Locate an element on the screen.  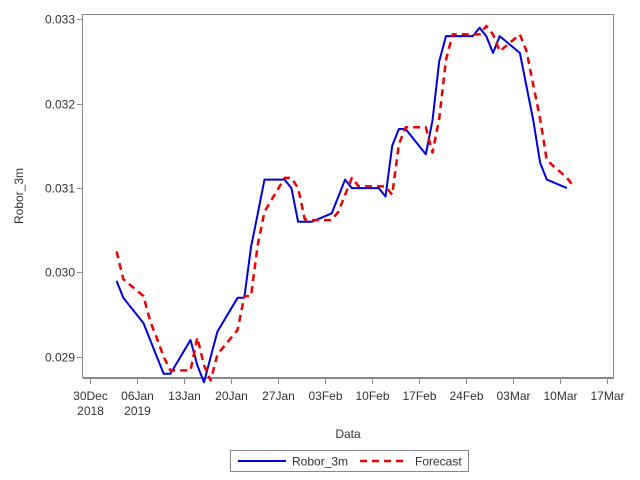
x-tick-label: 30Dec is located at coordinates (90, 396).